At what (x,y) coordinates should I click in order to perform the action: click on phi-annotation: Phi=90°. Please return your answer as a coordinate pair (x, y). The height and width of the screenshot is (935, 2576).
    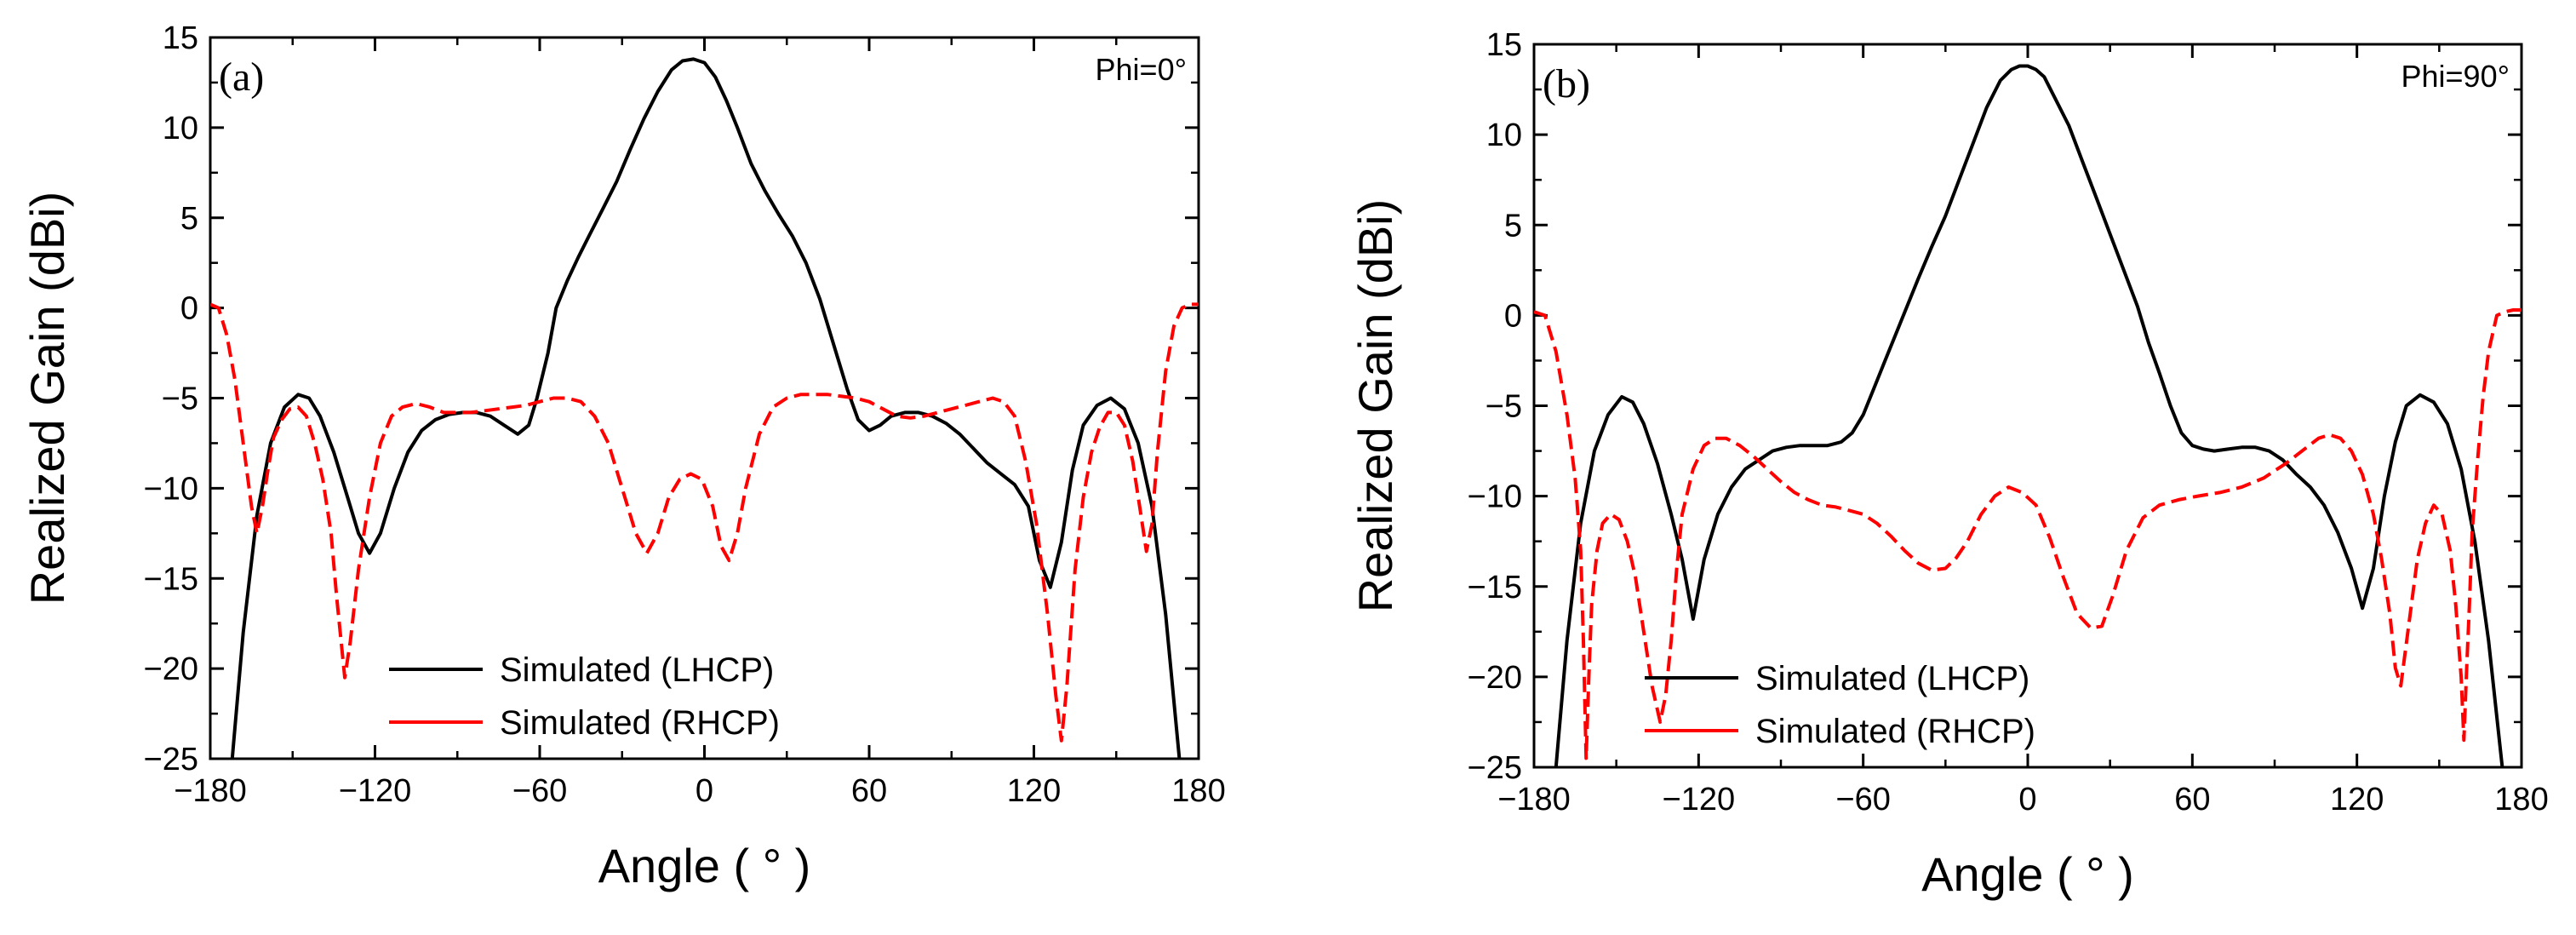
    Looking at the image, I should click on (2456, 76).